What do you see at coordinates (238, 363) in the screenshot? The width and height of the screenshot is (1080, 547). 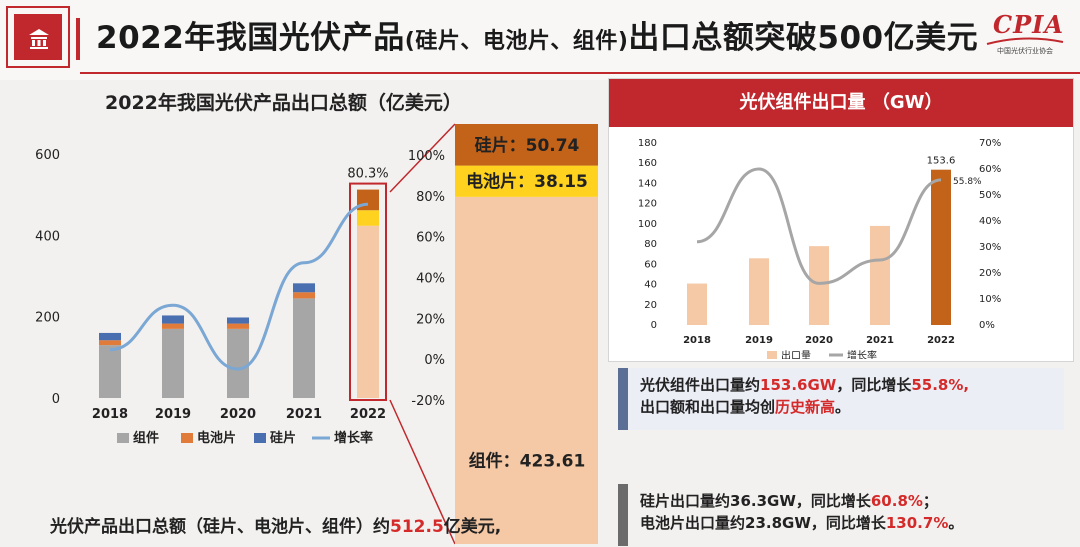 I see `bar-组件-2020` at bounding box center [238, 363].